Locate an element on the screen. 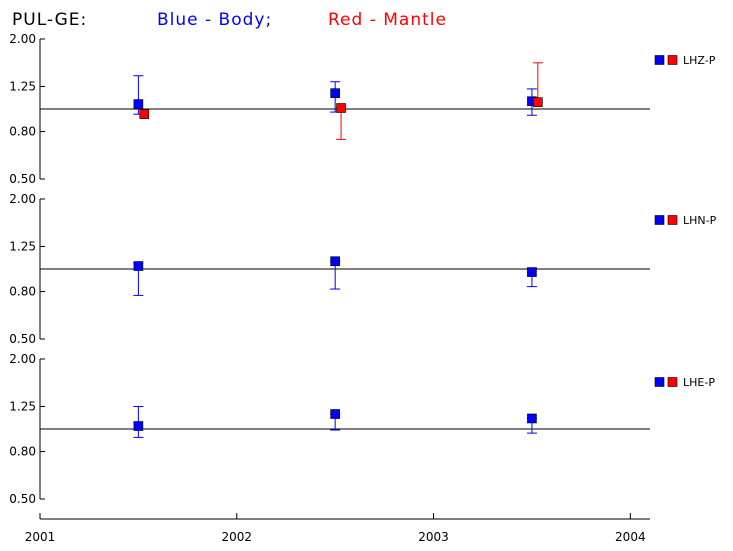  station-title: PUL-GE: is located at coordinates (49, 20).